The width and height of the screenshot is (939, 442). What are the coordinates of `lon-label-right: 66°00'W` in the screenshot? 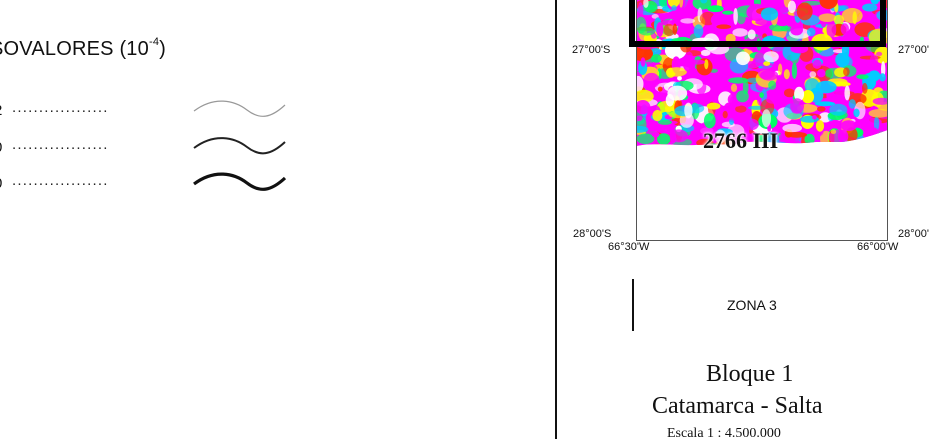 It's located at (878, 247).